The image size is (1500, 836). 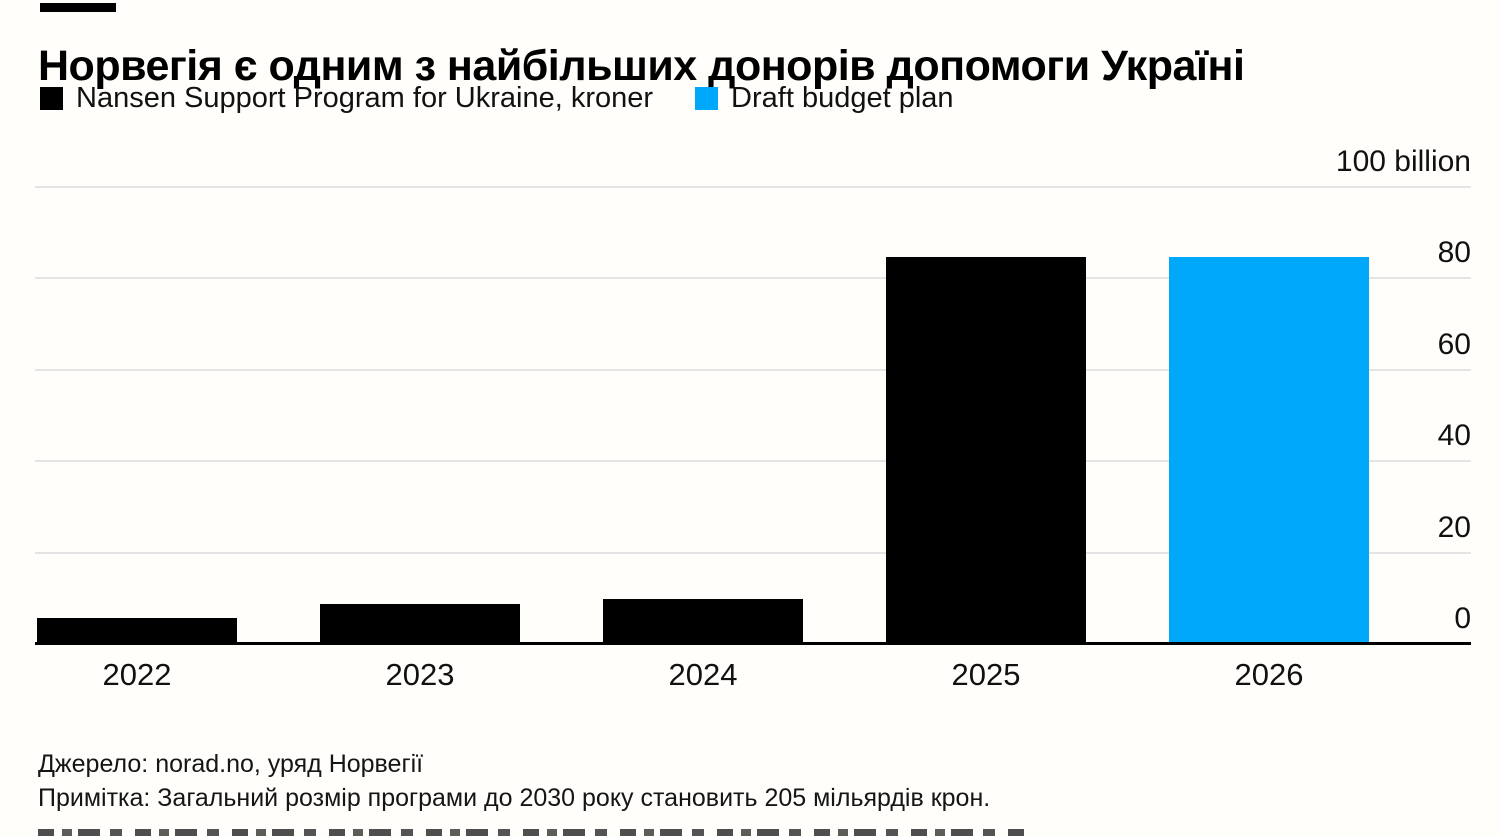 What do you see at coordinates (78, 7) in the screenshot?
I see `clipped-element-top` at bounding box center [78, 7].